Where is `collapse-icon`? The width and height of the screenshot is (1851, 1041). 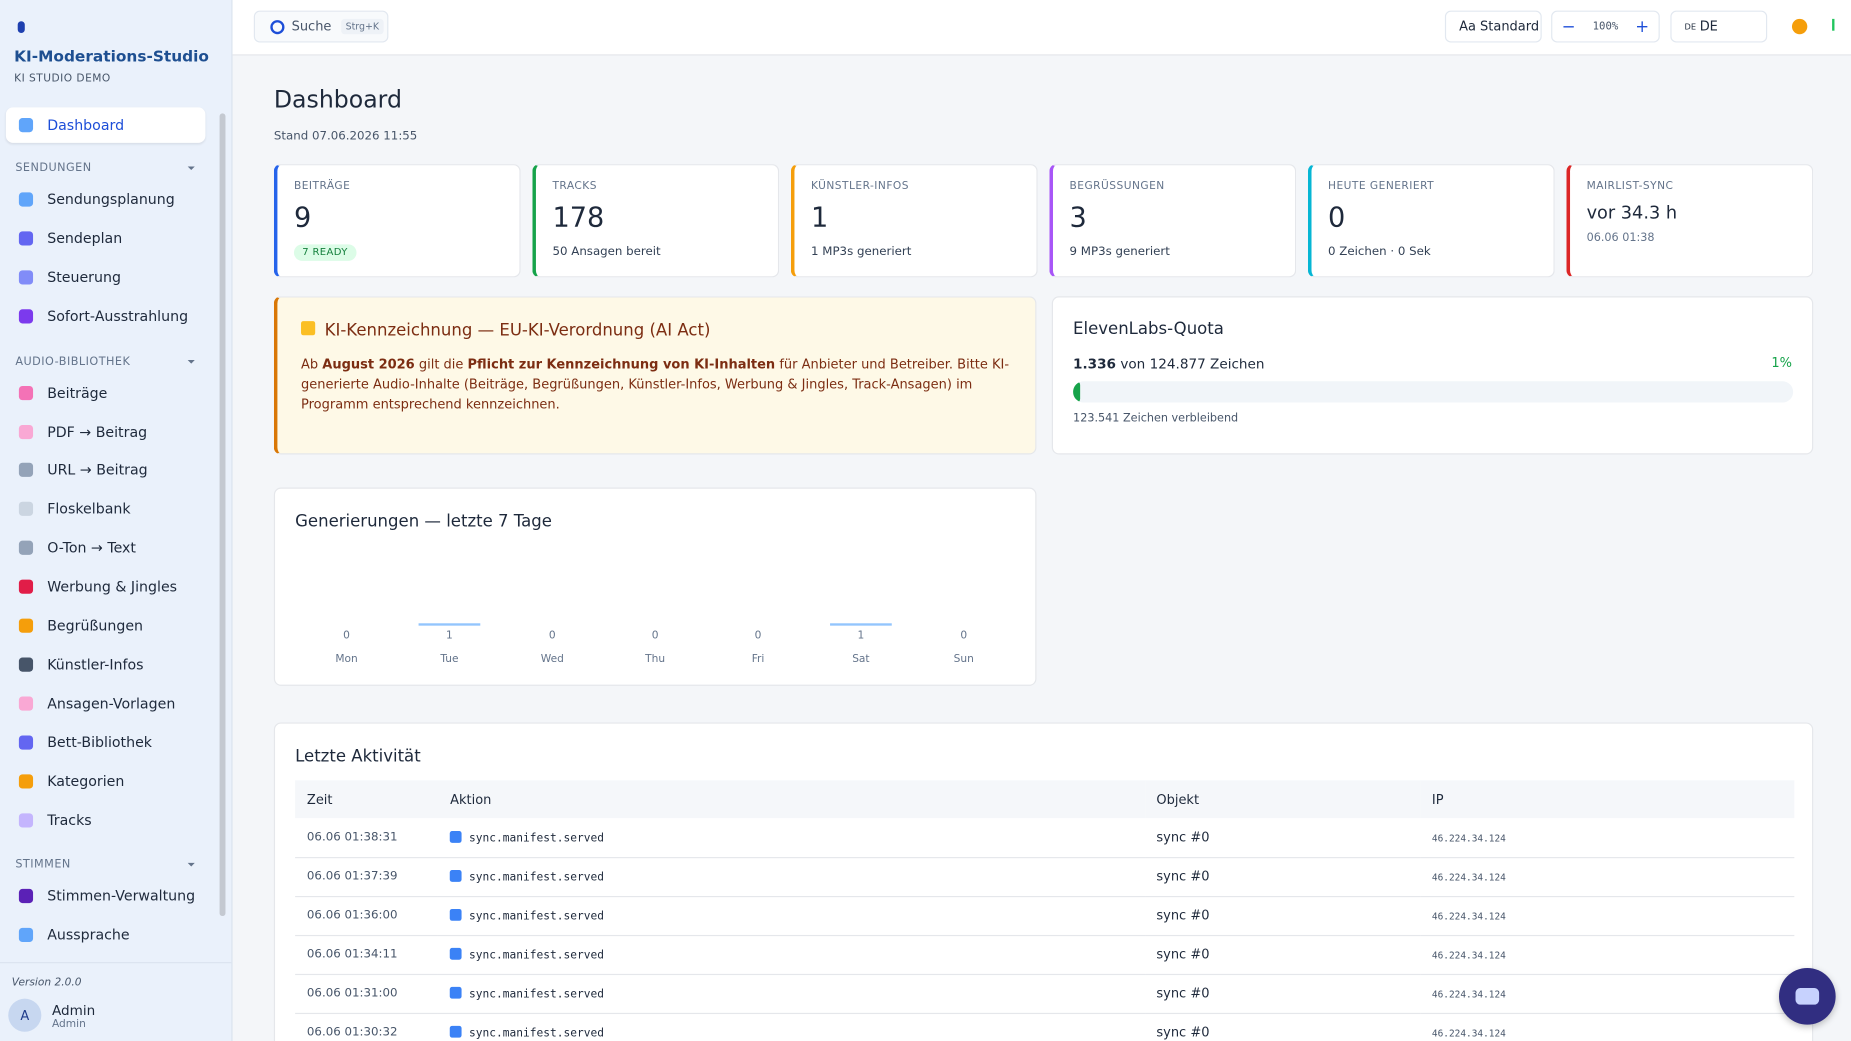 collapse-icon is located at coordinates (191, 866).